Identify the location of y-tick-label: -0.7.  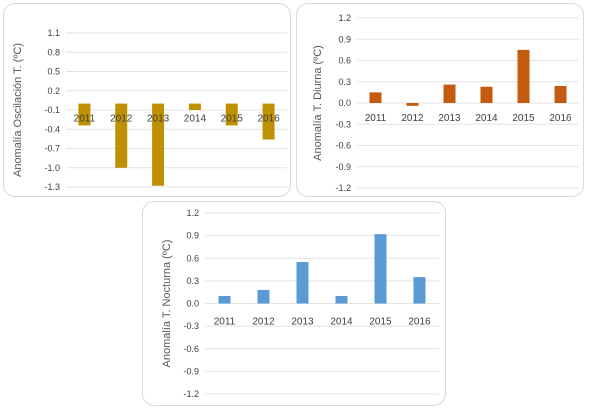
(52, 149).